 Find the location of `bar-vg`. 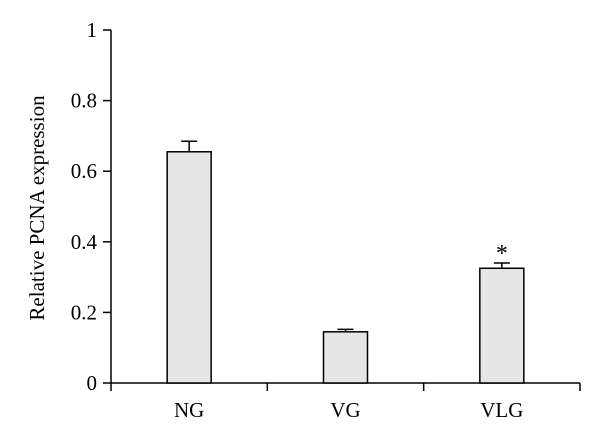

bar-vg is located at coordinates (345, 357).